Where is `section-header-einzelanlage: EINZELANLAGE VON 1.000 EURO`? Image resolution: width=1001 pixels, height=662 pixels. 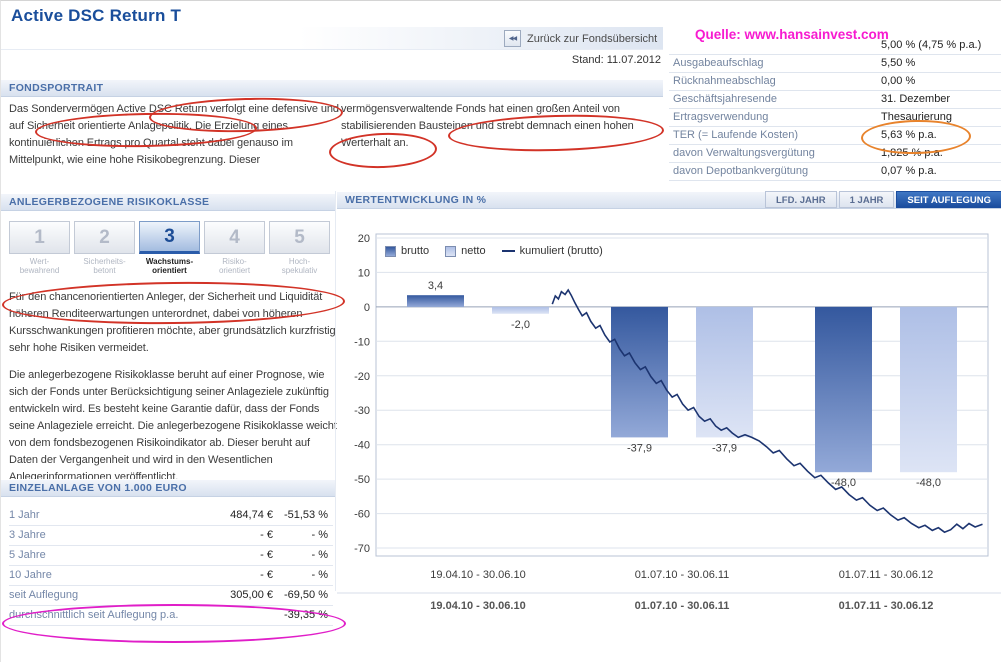 section-header-einzelanlage: EINZELANLAGE VON 1.000 EURO is located at coordinates (168, 488).